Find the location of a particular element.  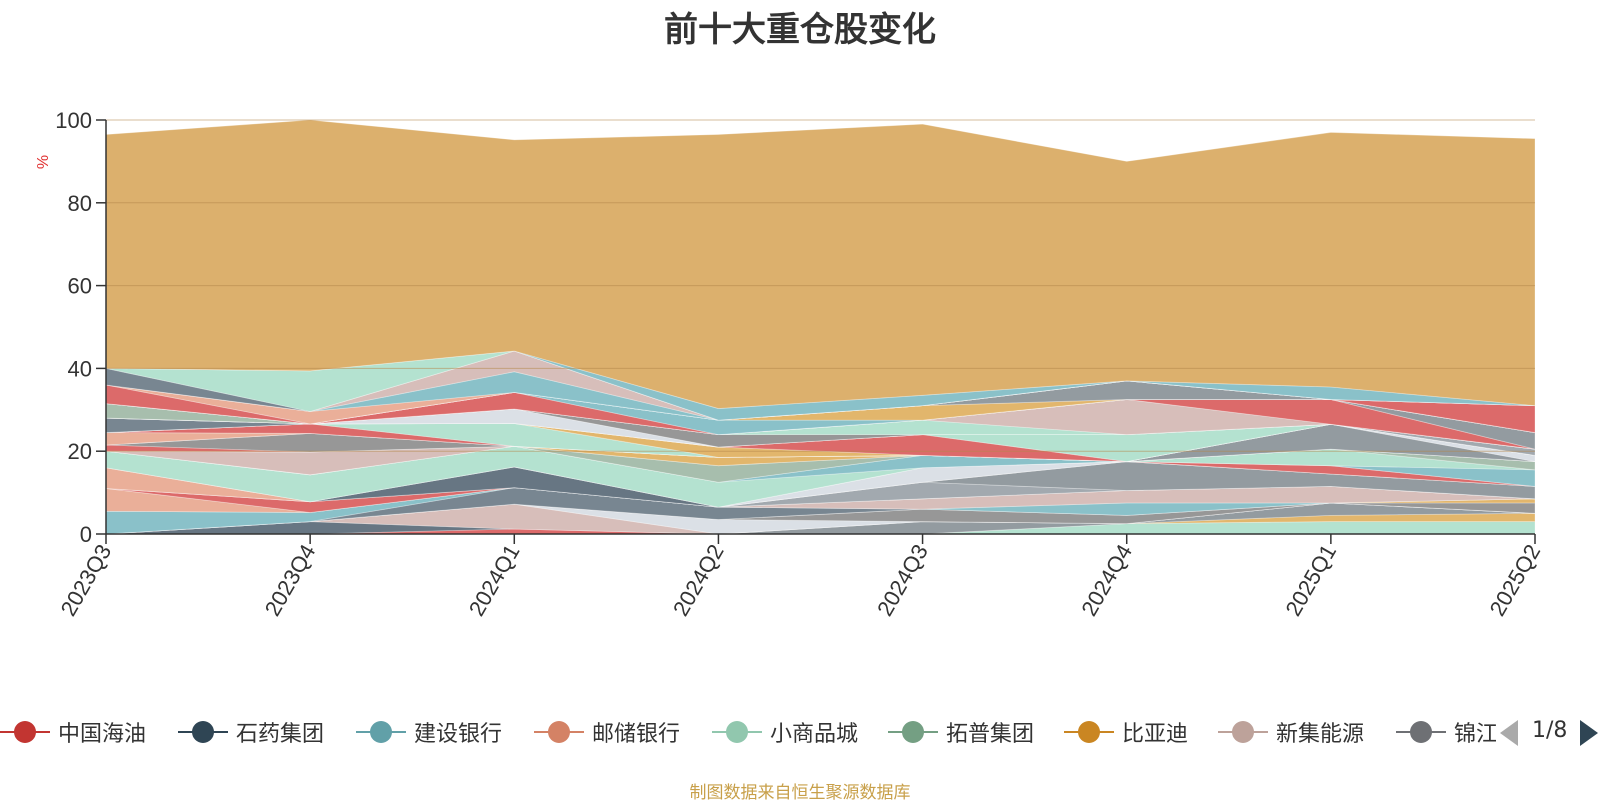

legend-item: 邮储银行 is located at coordinates (607, 732).